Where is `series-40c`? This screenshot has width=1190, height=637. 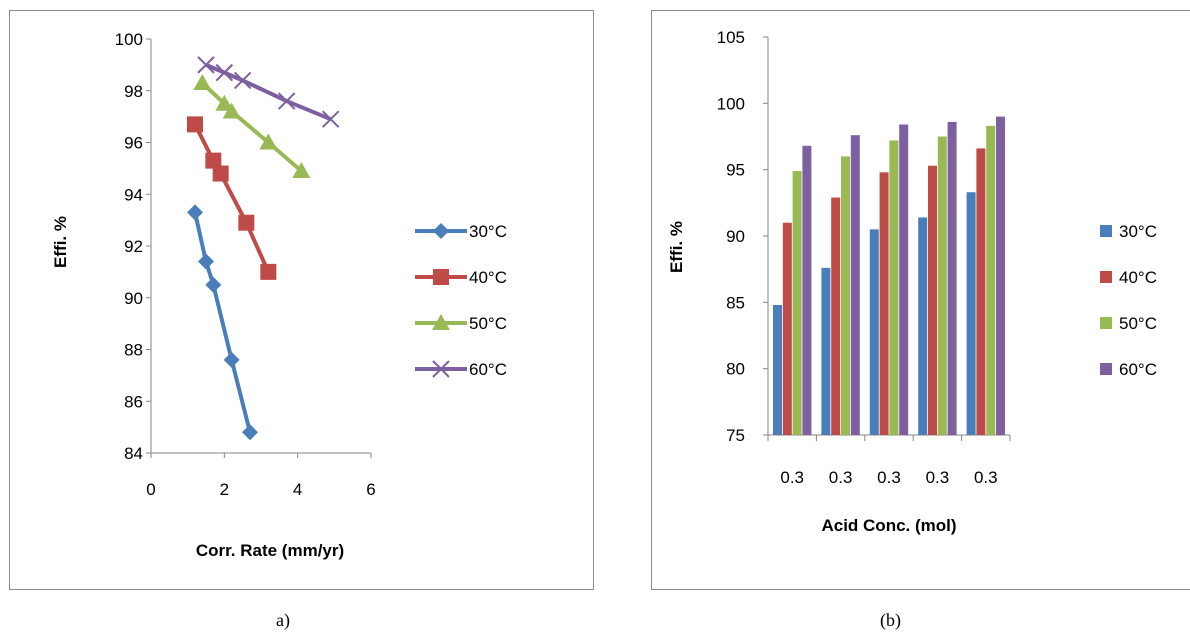 series-40c is located at coordinates (231, 197).